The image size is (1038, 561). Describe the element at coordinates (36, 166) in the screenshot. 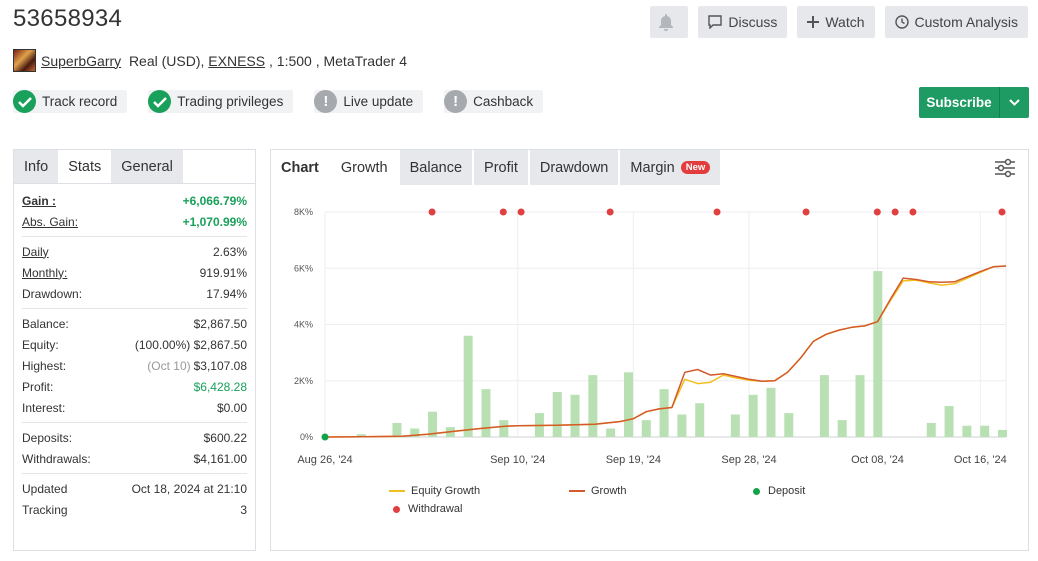

I see `tab-info: Info` at that location.